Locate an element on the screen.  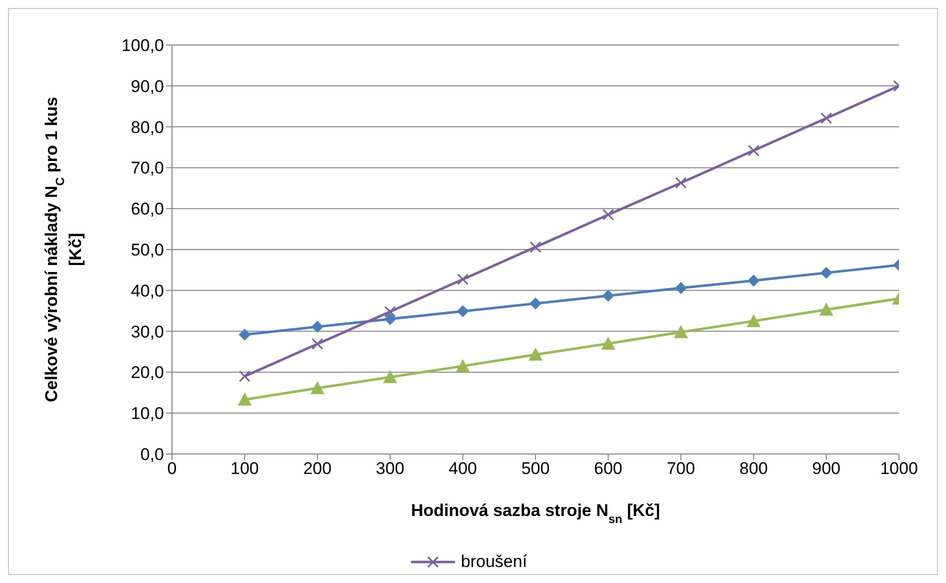
x-tick-label: 500 is located at coordinates (535, 468).